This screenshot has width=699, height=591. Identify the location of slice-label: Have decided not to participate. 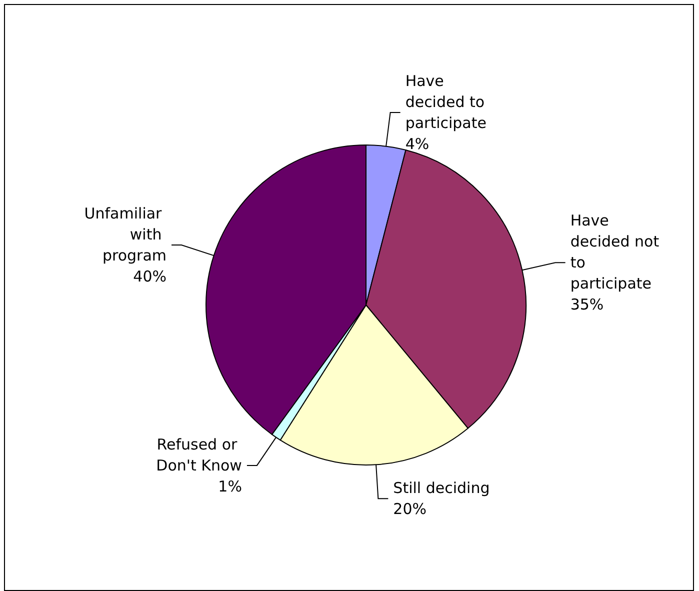
(617, 252).